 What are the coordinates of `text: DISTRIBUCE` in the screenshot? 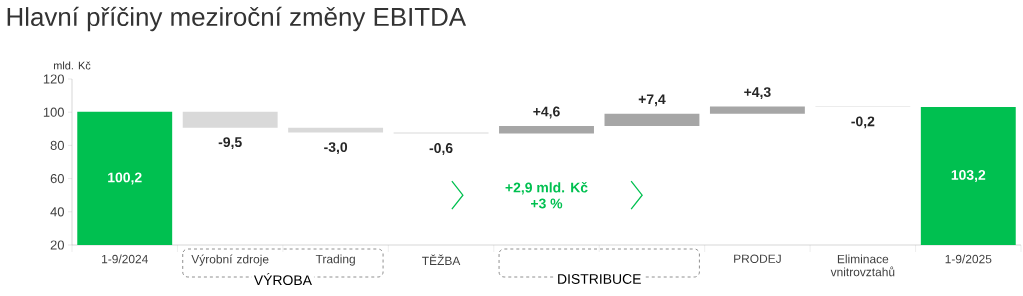 It's located at (599, 279).